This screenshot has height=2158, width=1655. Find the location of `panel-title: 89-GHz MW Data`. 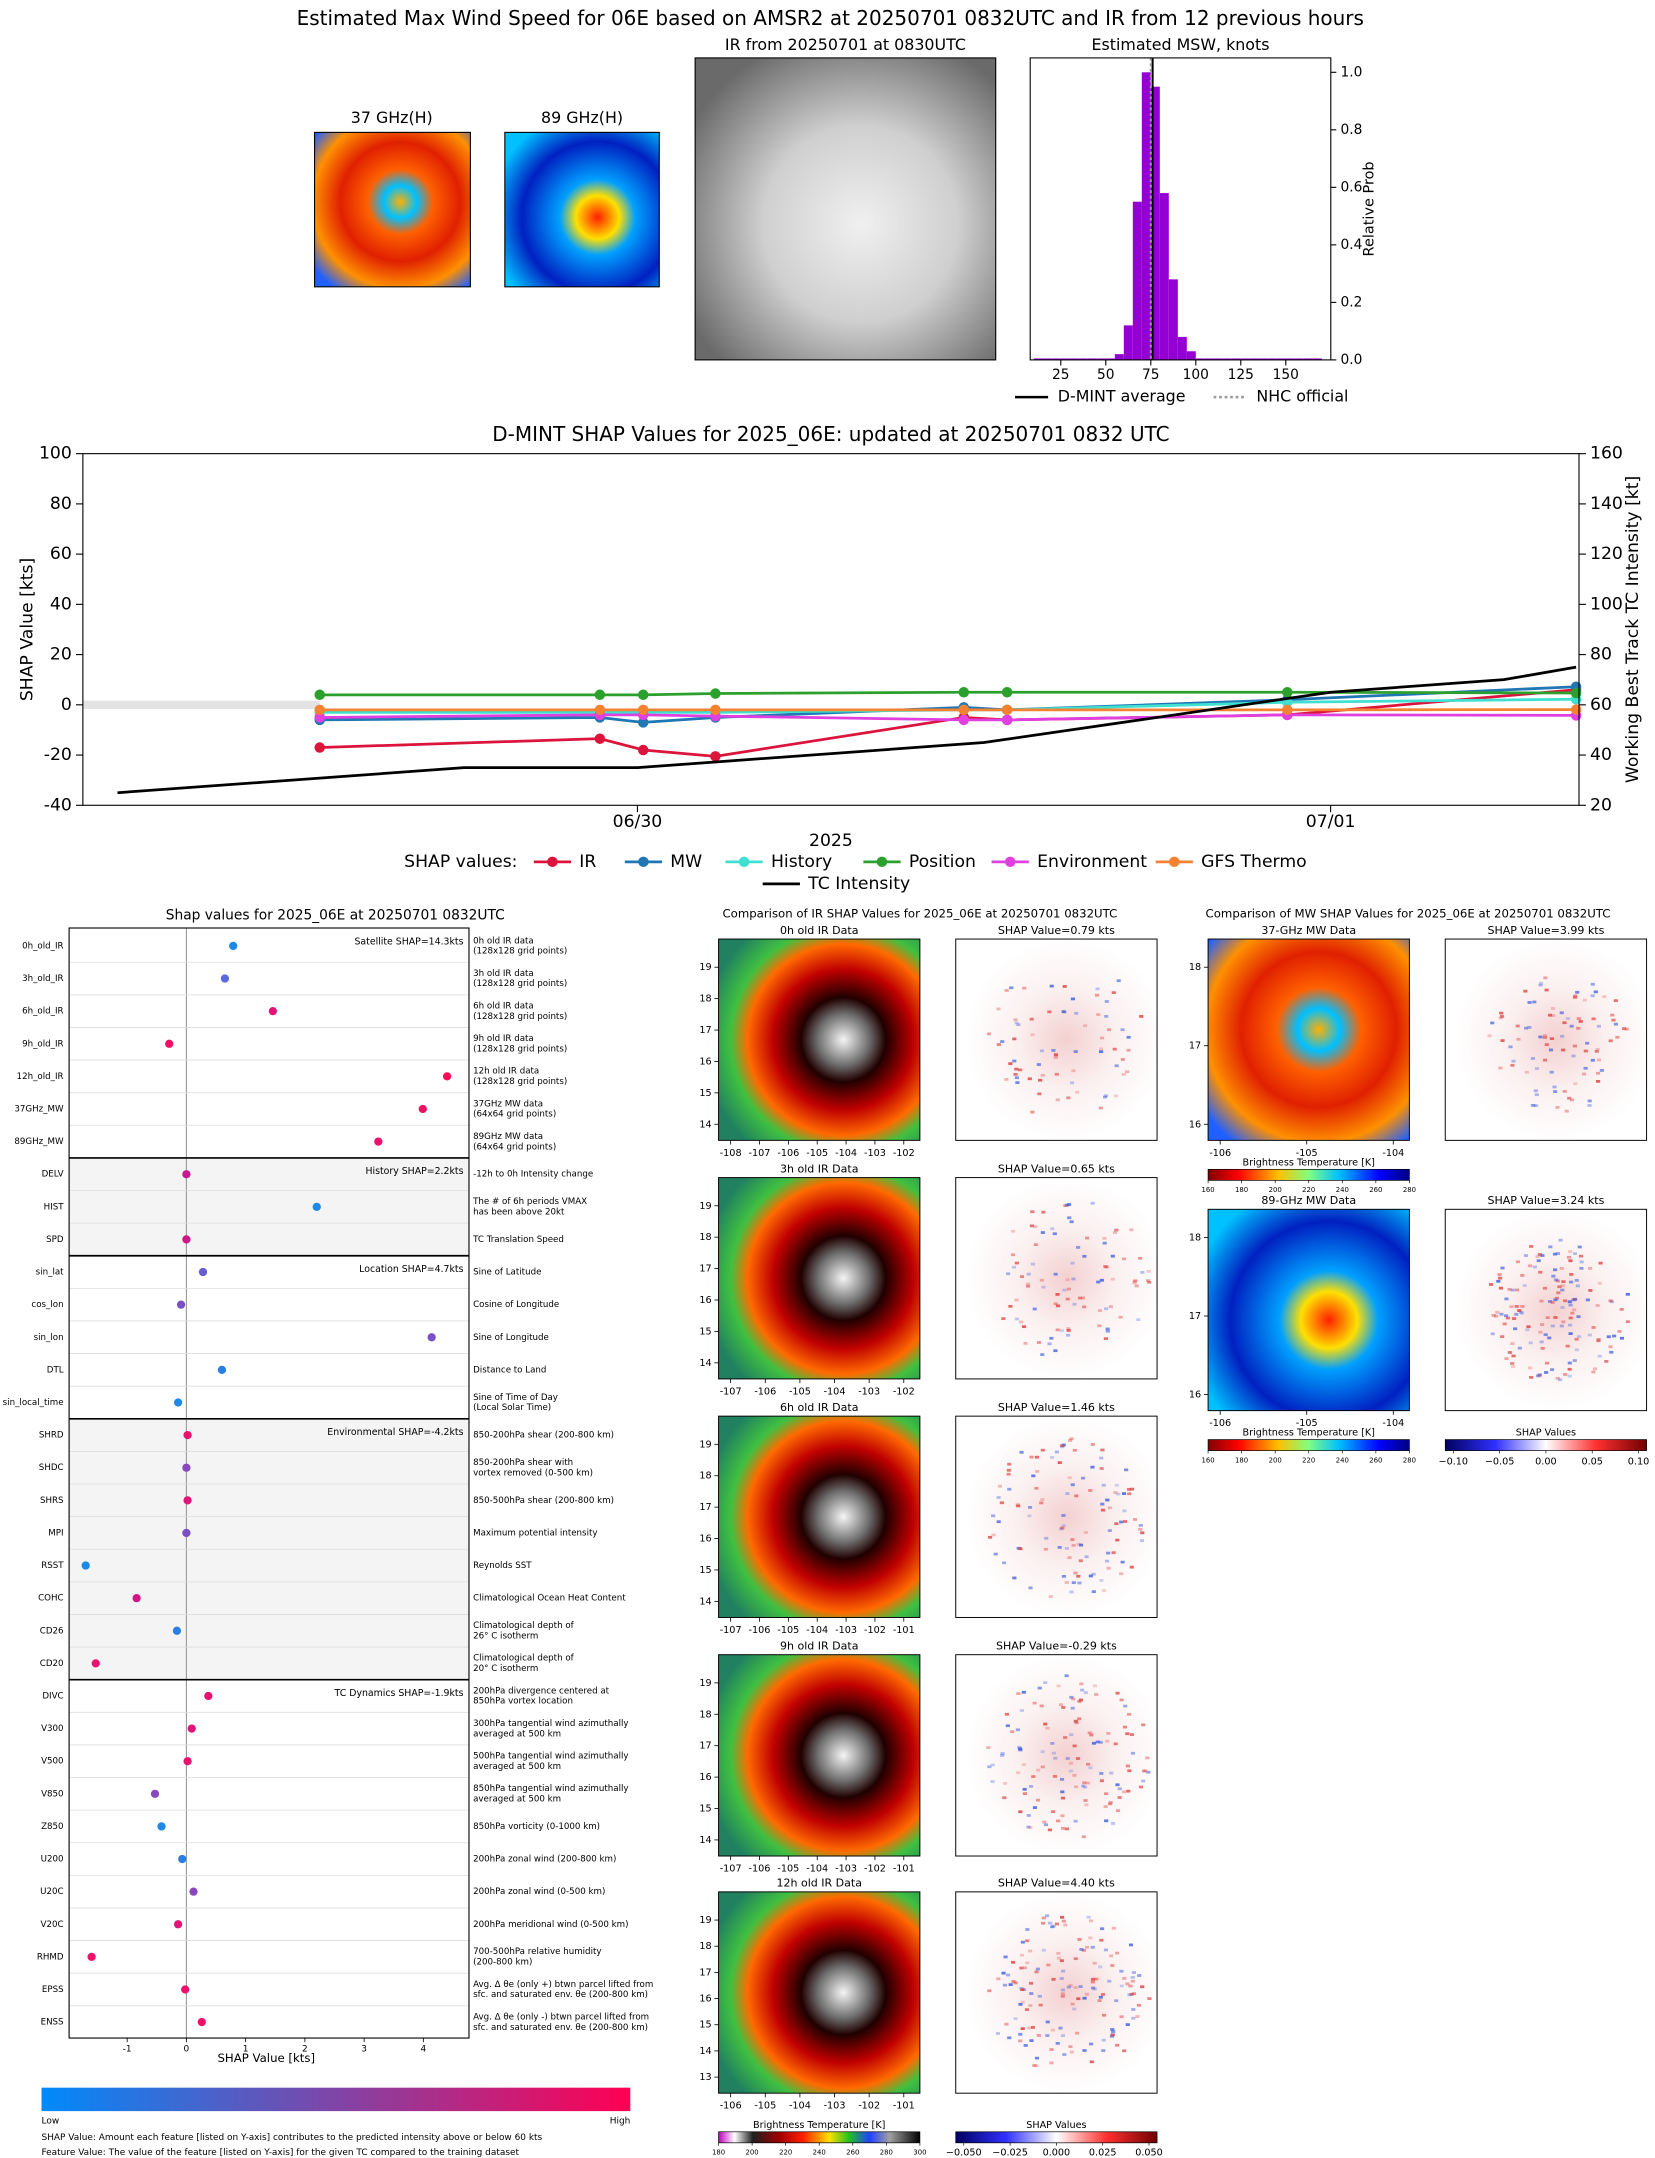

panel-title: 89-GHz MW Data is located at coordinates (1308, 1200).